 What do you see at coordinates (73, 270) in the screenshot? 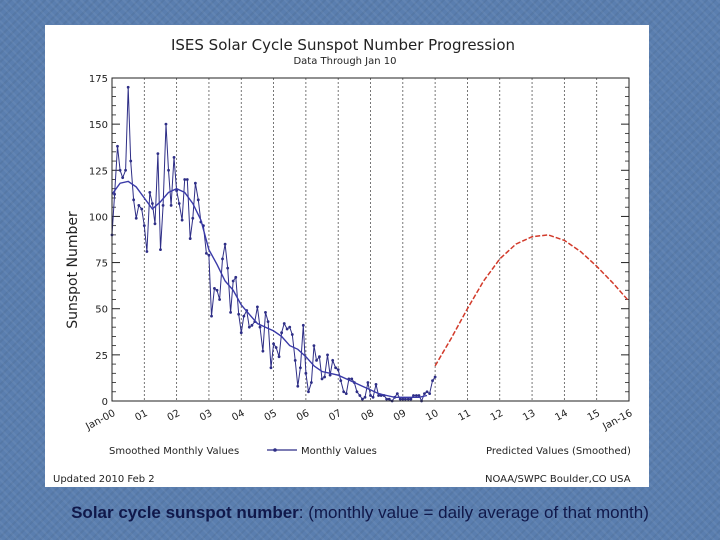
I see `y-axis-label: Sunspot Number` at bounding box center [73, 270].